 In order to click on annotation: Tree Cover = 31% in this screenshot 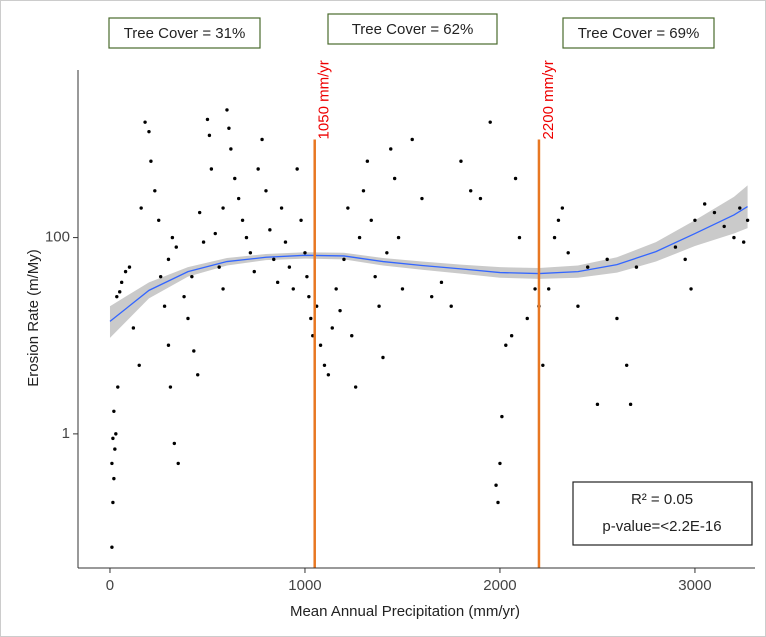, I will do `click(185, 33)`.